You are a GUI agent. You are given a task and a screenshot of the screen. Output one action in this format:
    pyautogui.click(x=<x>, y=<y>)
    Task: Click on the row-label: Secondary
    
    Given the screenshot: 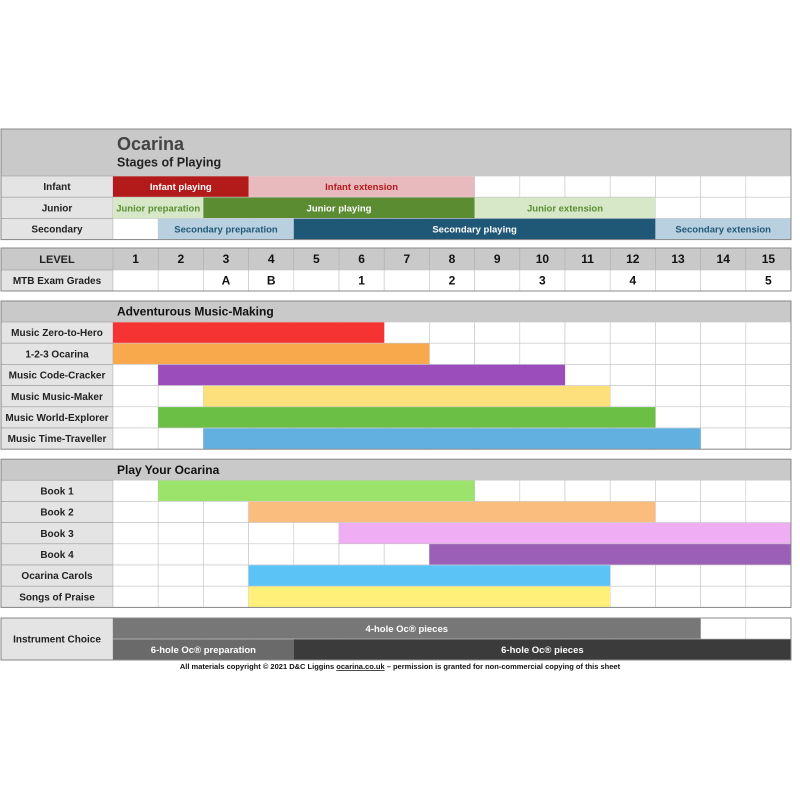 What is the action you would take?
    pyautogui.click(x=57, y=230)
    